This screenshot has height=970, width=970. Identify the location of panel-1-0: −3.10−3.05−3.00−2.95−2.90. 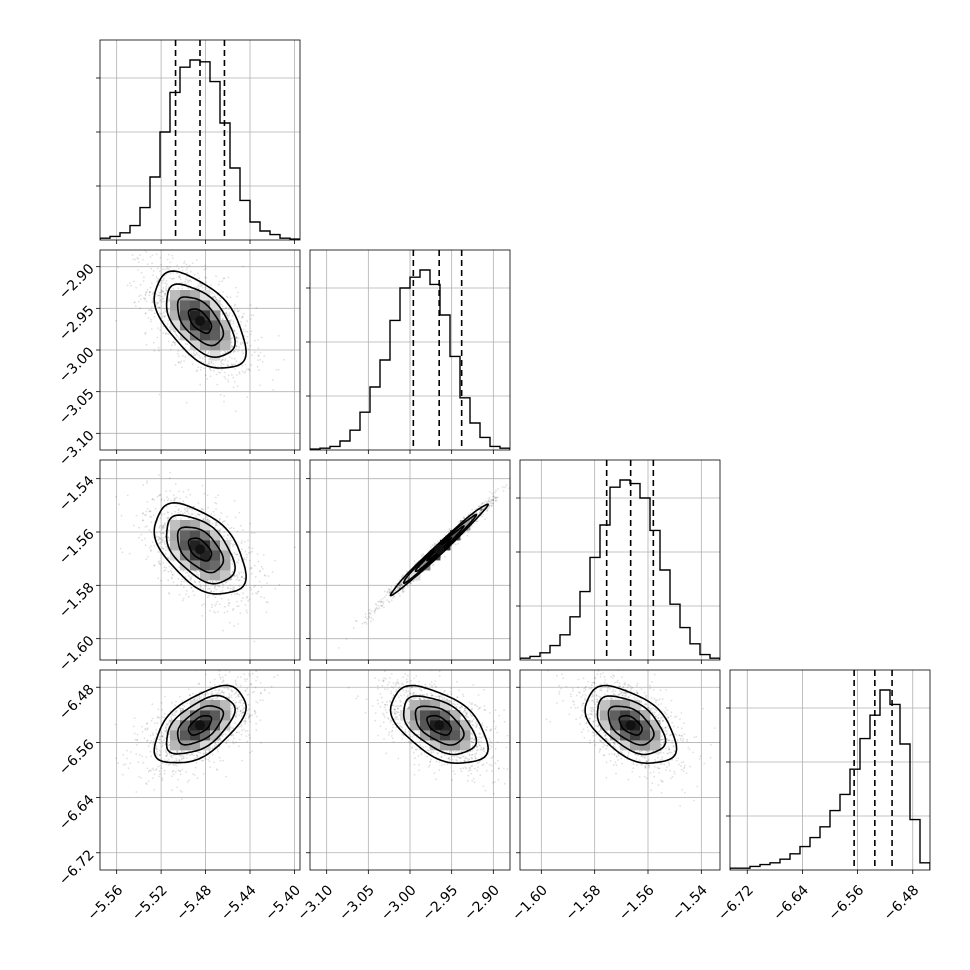
(178, 358).